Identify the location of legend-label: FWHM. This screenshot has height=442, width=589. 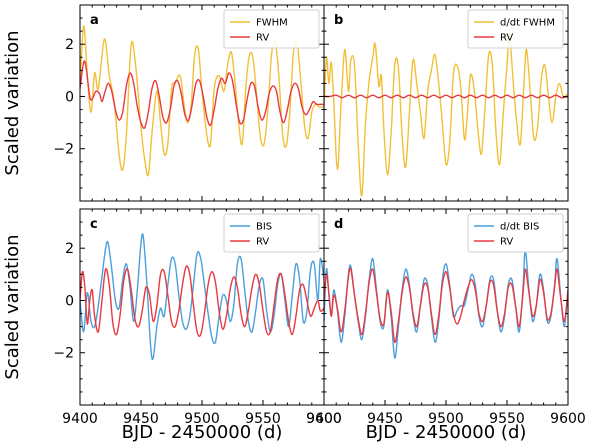
(272, 23).